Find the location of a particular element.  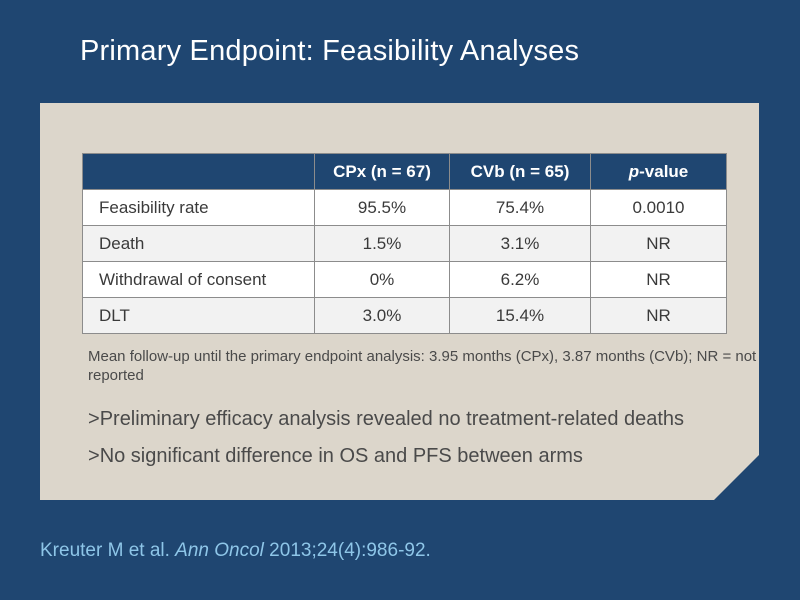

cell-p-value: 0.0010 is located at coordinates (658, 207).